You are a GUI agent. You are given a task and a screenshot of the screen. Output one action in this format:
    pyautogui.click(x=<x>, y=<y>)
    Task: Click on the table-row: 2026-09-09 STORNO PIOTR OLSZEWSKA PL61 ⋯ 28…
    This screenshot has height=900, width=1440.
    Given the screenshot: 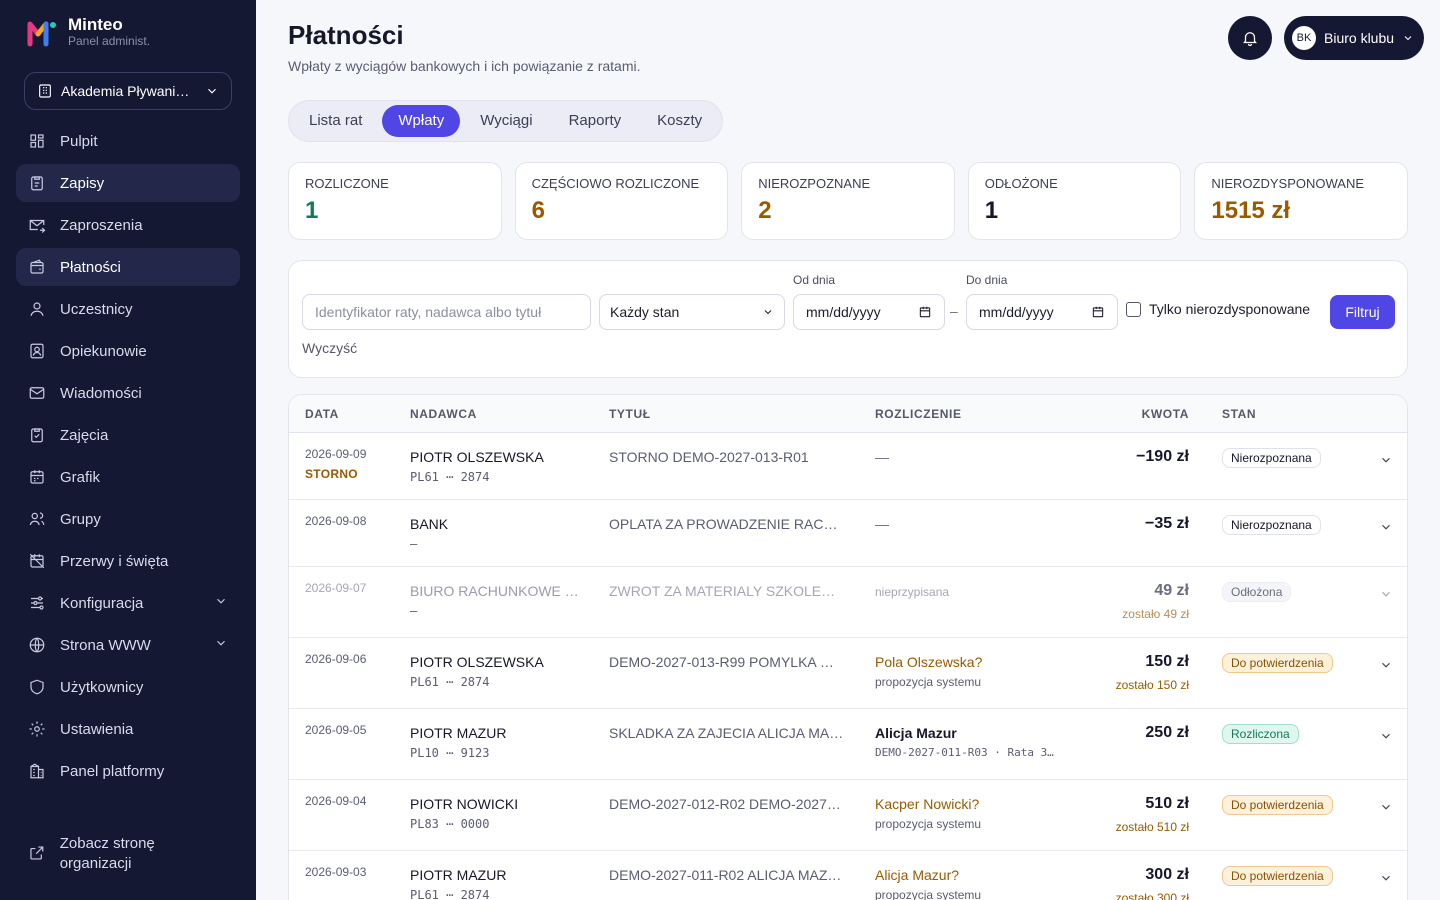 What is the action you would take?
    pyautogui.click(x=848, y=466)
    